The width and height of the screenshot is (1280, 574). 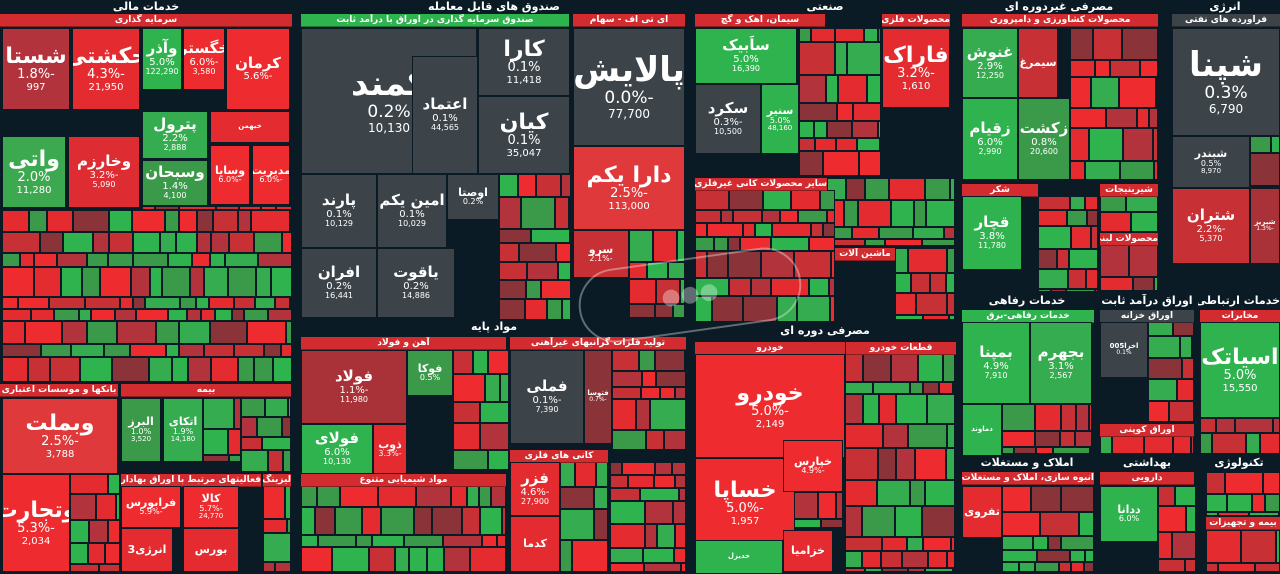 I want to click on stock-tile: غنوش 2.9% 12,250, so click(x=990, y=63).